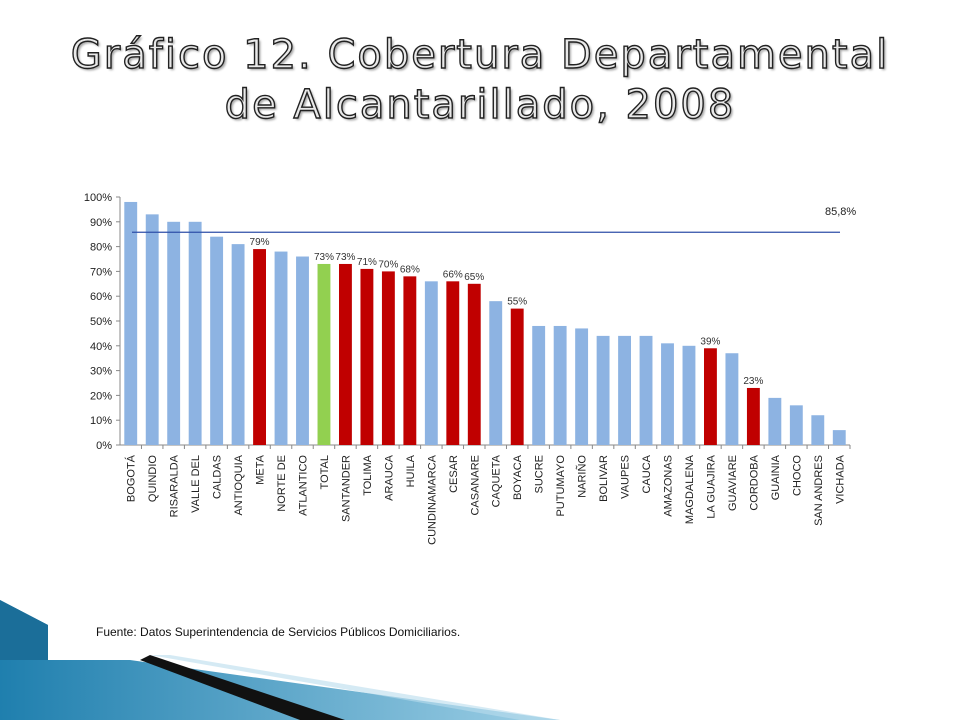 This screenshot has width=960, height=720. What do you see at coordinates (432, 499) in the screenshot?
I see `x-tick-label: CUNDINAMARCA` at bounding box center [432, 499].